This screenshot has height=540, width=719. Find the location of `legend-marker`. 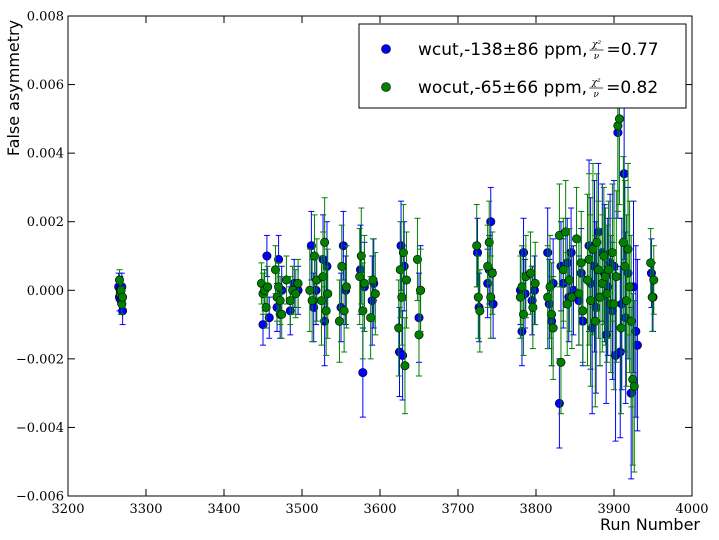

legend-marker is located at coordinates (386, 49).